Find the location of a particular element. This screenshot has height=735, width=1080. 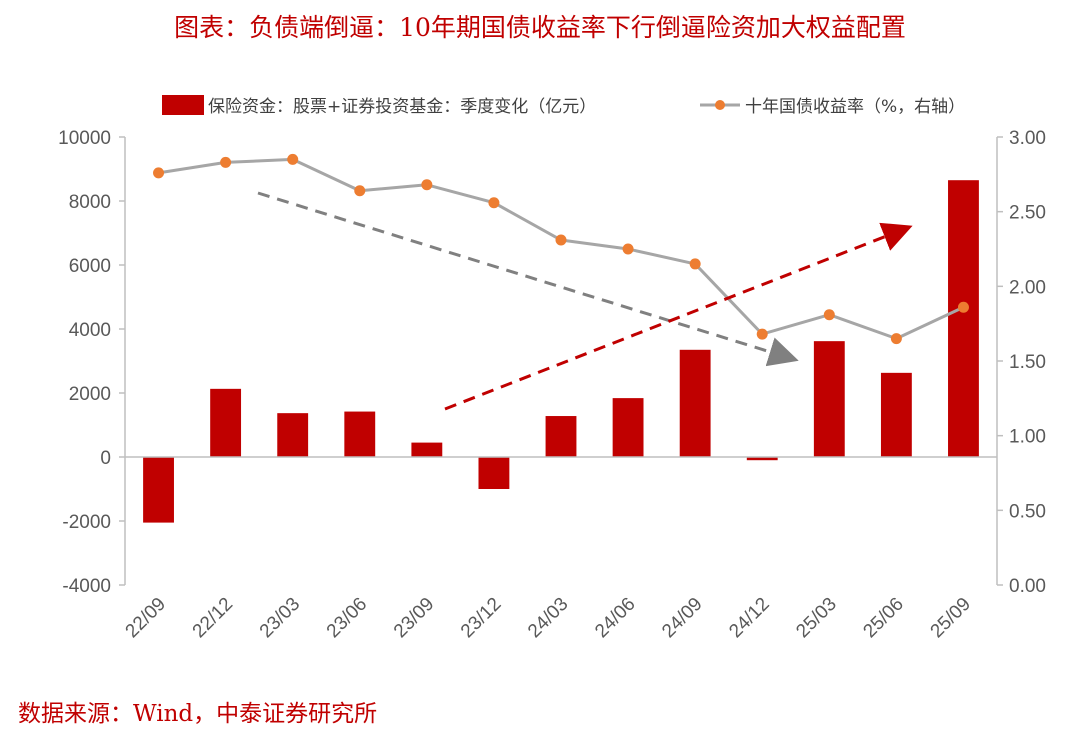

left-tick-label: 4000 is located at coordinates (90, 330).